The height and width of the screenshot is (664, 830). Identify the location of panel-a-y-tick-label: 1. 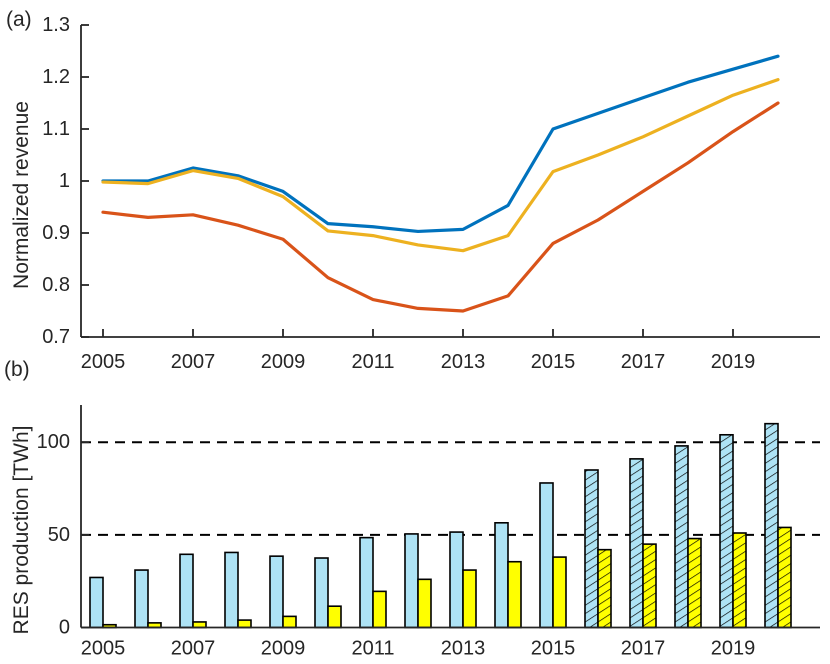
(64, 181).